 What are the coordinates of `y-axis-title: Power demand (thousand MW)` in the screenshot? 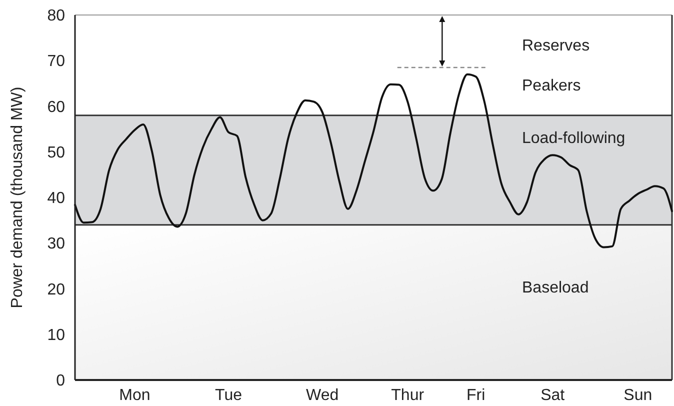 It's located at (17, 197).